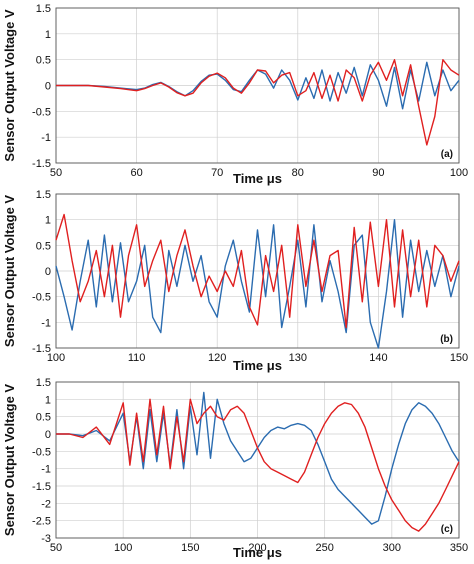  Describe the element at coordinates (41, 522) in the screenshot. I see `y-tick-label: -2.5` at that location.